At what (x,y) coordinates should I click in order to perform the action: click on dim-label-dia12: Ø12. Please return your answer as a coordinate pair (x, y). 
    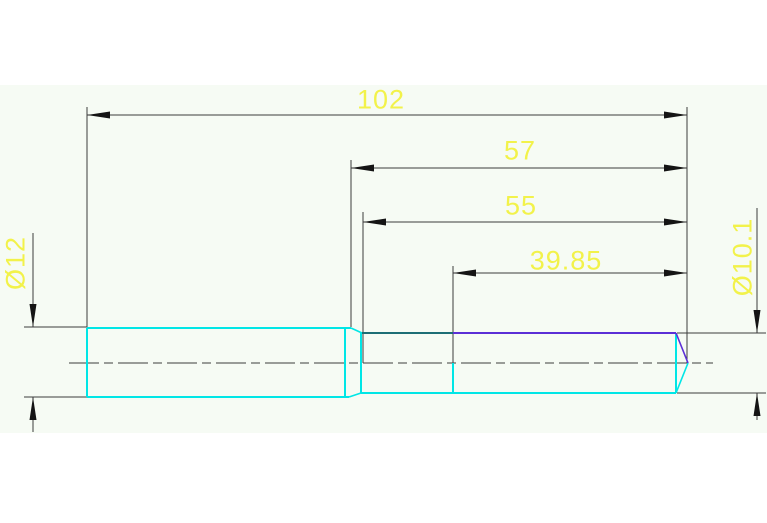
    Looking at the image, I should click on (15, 263).